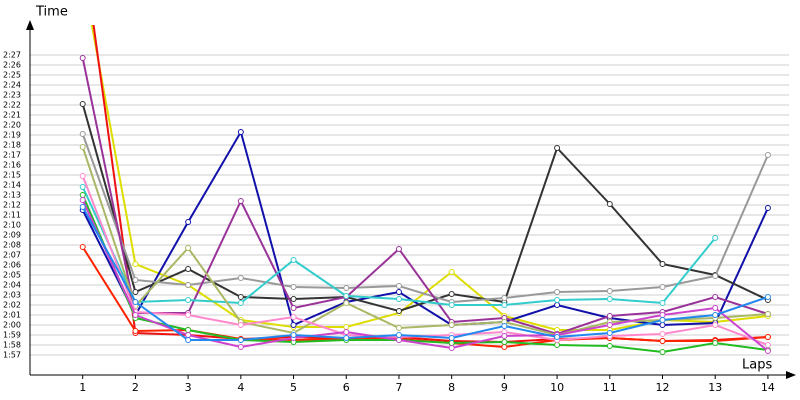  I want to click on y-tick-label: 2:04, so click(12, 285).